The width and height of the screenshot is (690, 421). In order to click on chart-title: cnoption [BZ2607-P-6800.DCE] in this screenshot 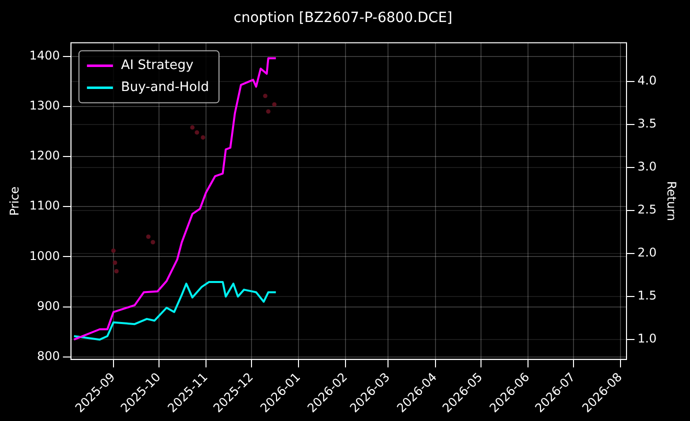, I will do `click(343, 18)`.